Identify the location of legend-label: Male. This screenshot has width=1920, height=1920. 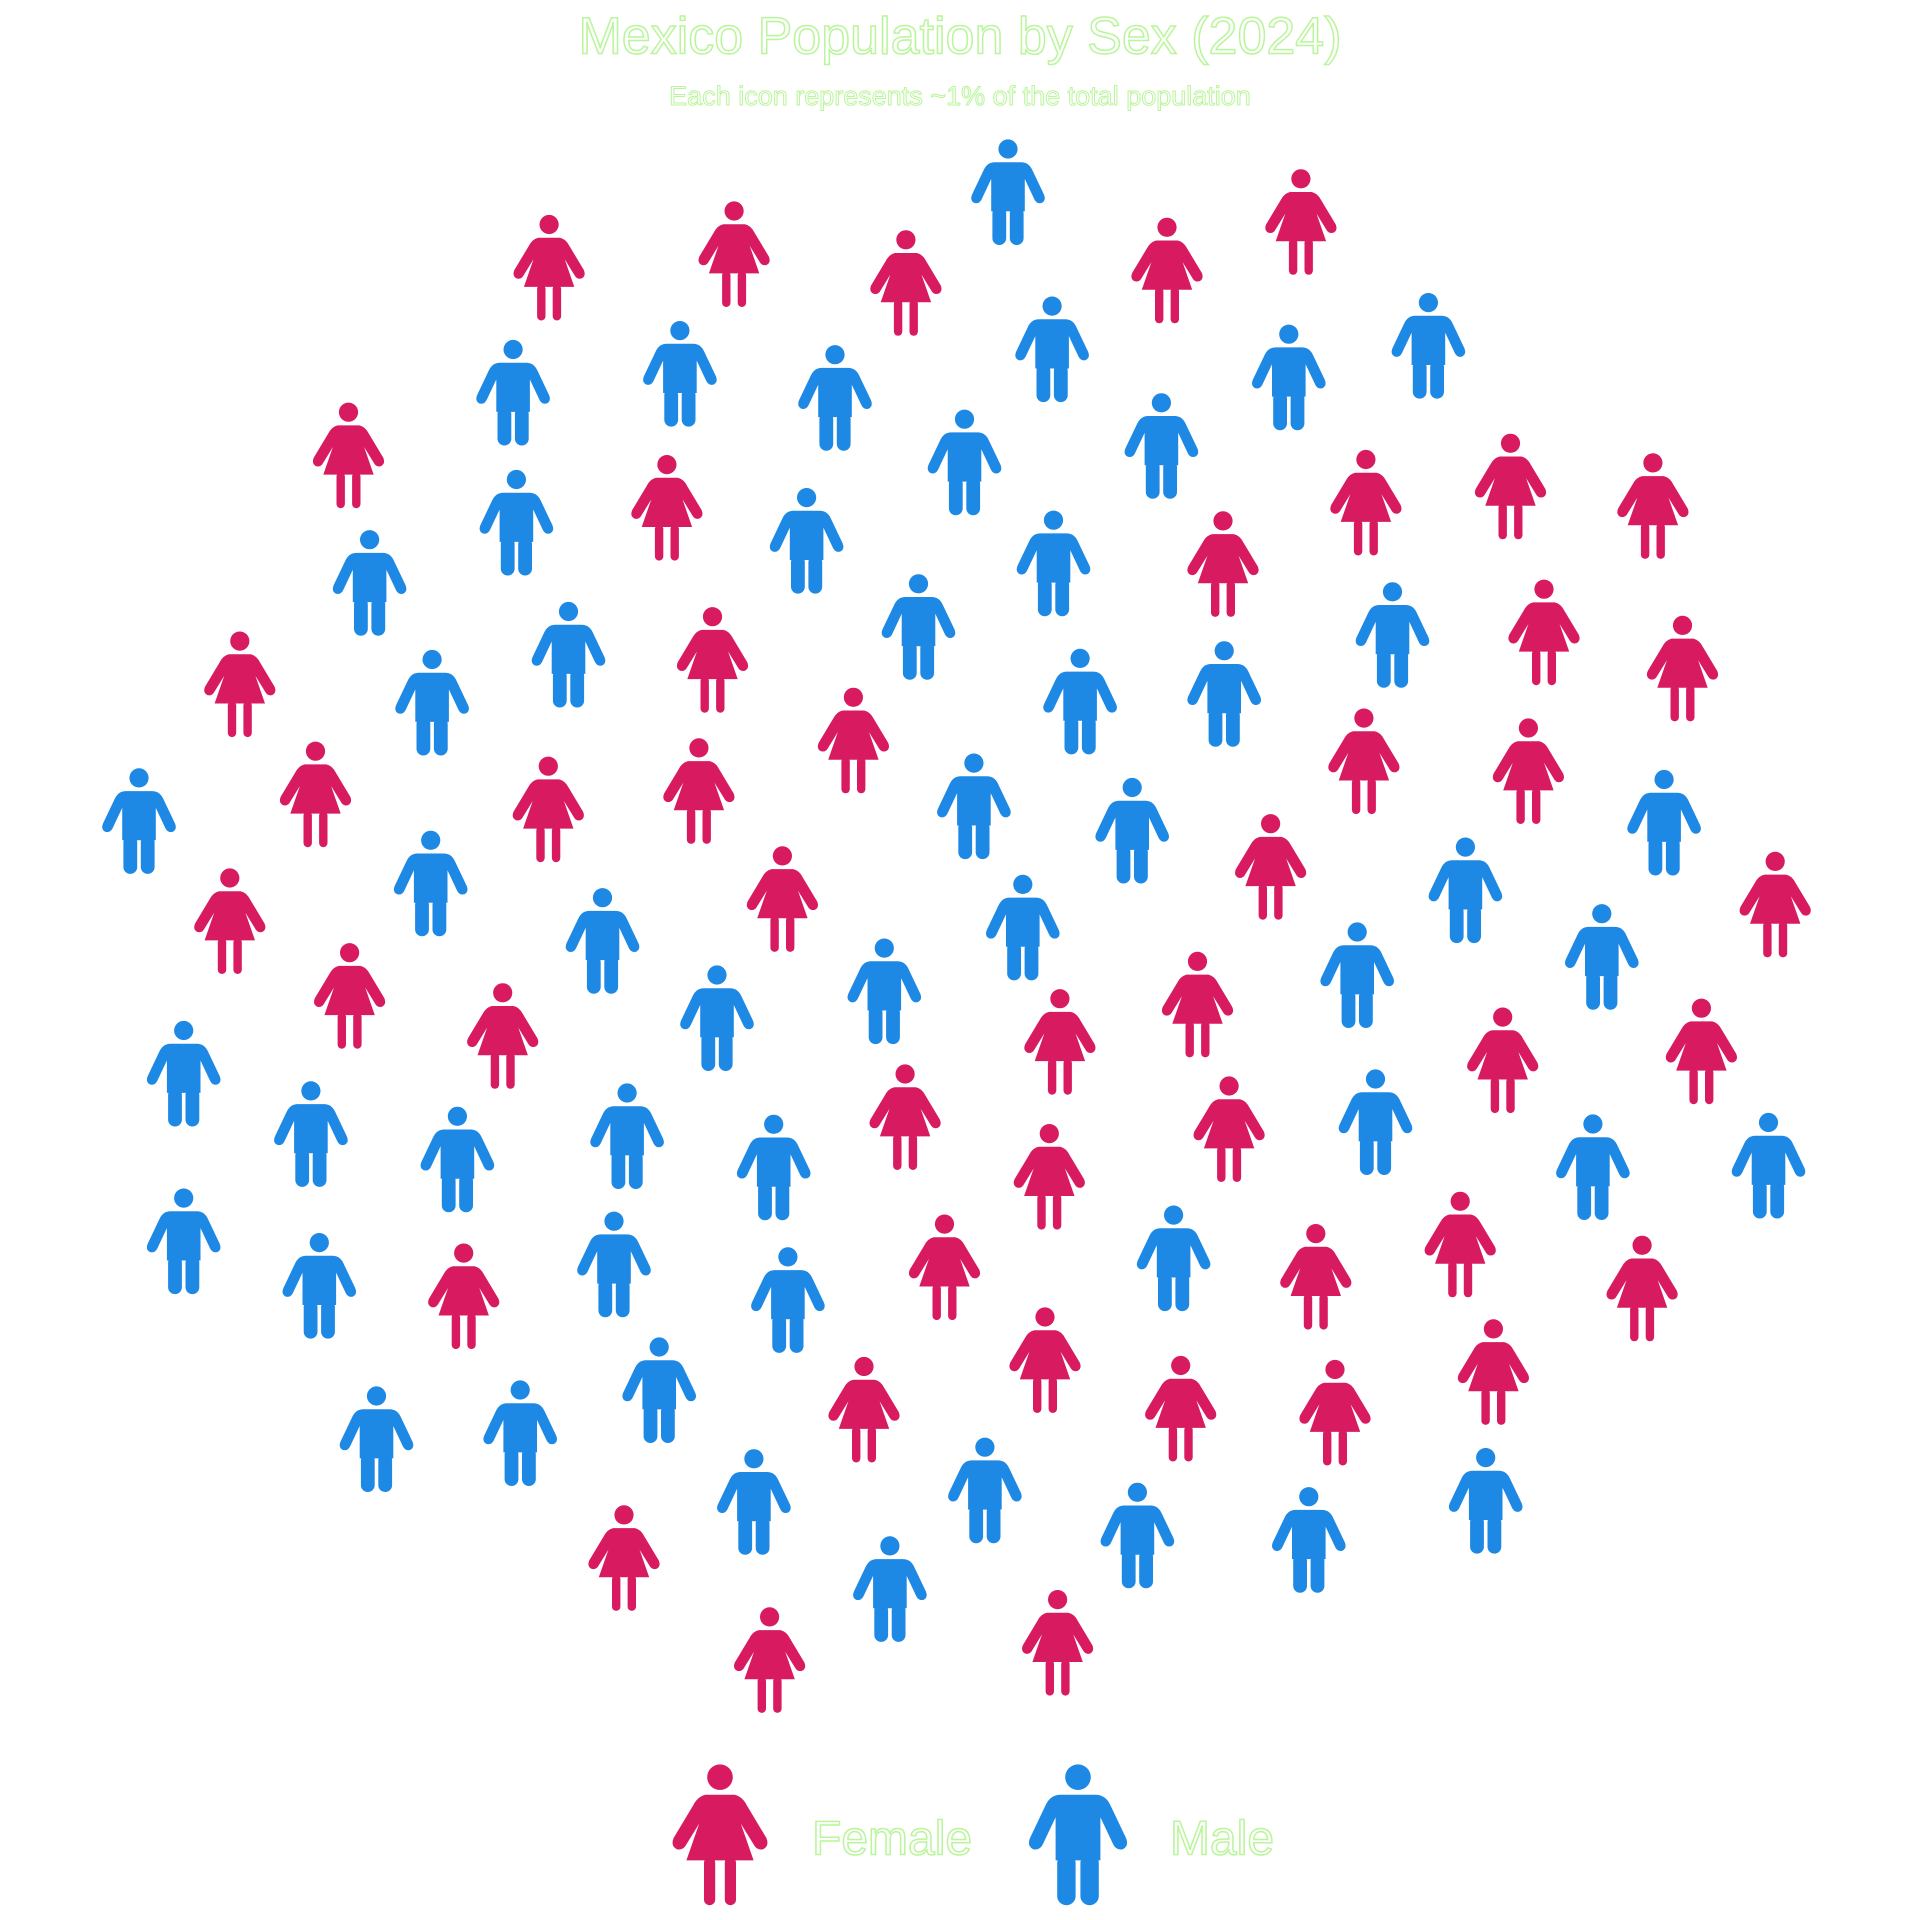
(1222, 1839).